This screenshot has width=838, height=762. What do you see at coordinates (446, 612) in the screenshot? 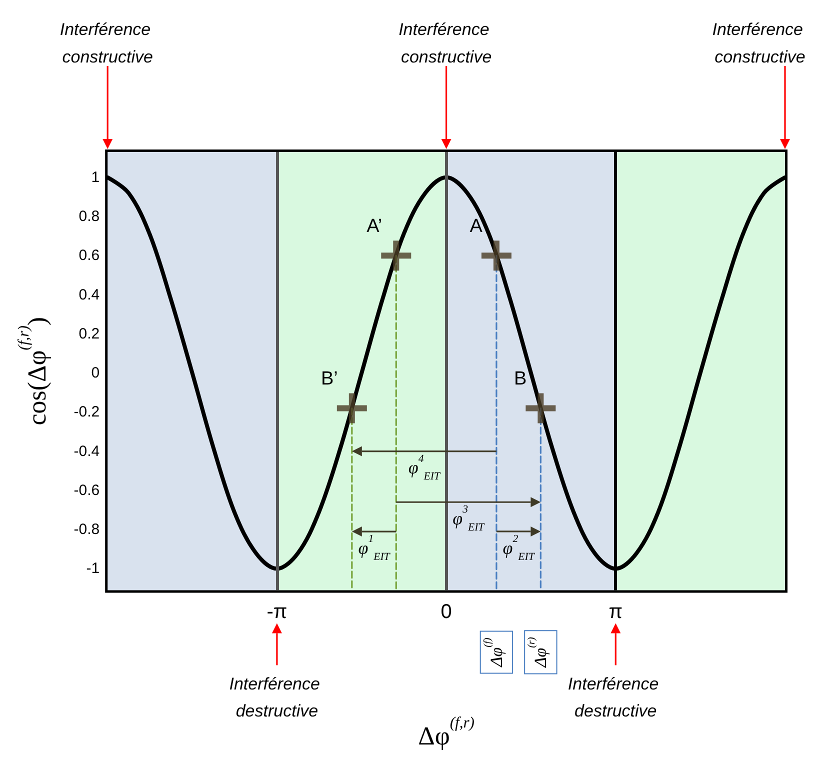
I see `x-tick-label: 0` at bounding box center [446, 612].